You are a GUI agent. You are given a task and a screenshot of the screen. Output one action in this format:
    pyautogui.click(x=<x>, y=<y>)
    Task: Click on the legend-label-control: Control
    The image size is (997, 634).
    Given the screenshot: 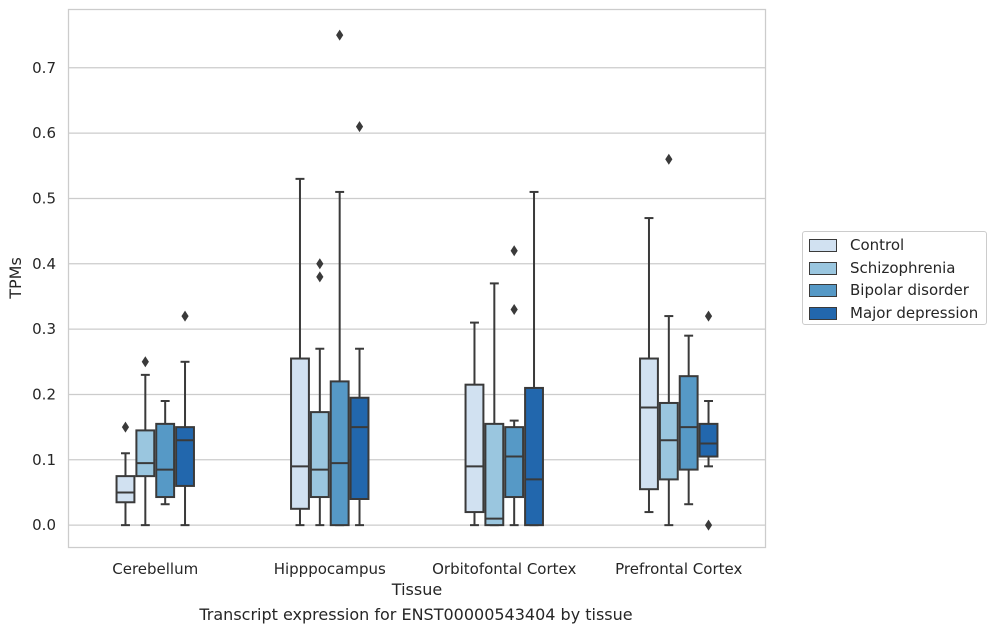 What is the action you would take?
    pyautogui.click(x=877, y=245)
    